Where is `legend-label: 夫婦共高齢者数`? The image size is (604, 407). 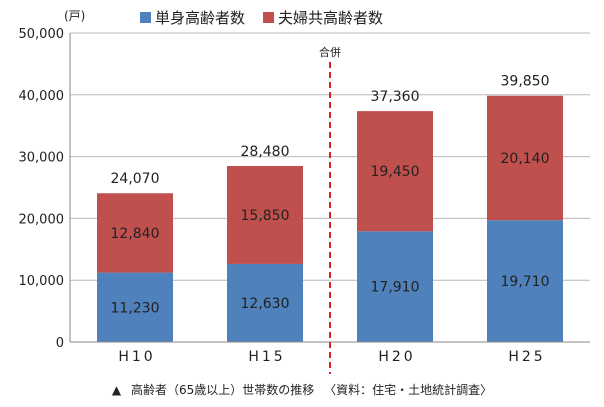 legend-label: 夫婦共高齢者数 is located at coordinates (330, 18).